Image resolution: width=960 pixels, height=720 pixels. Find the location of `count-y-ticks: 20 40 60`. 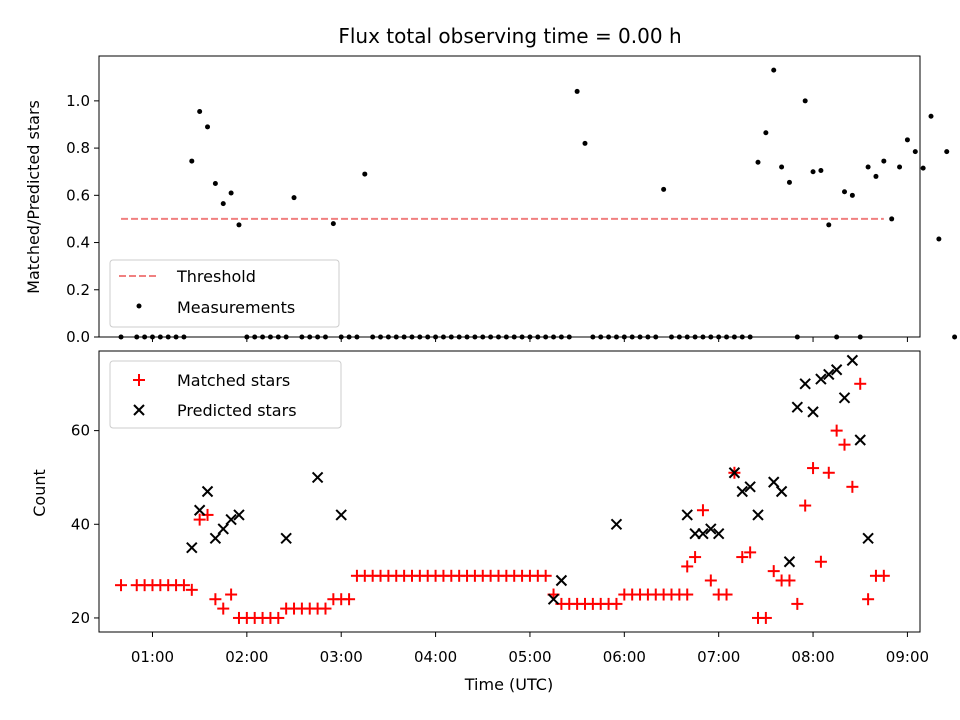

count-y-ticks: 20 40 60 is located at coordinates (85, 524).